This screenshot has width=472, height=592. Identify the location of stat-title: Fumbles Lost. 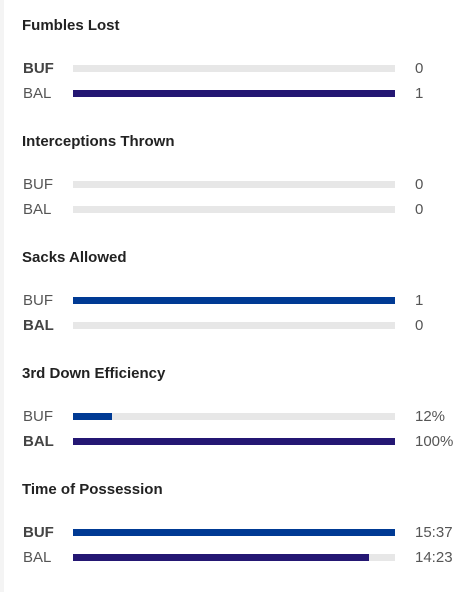
(71, 25).